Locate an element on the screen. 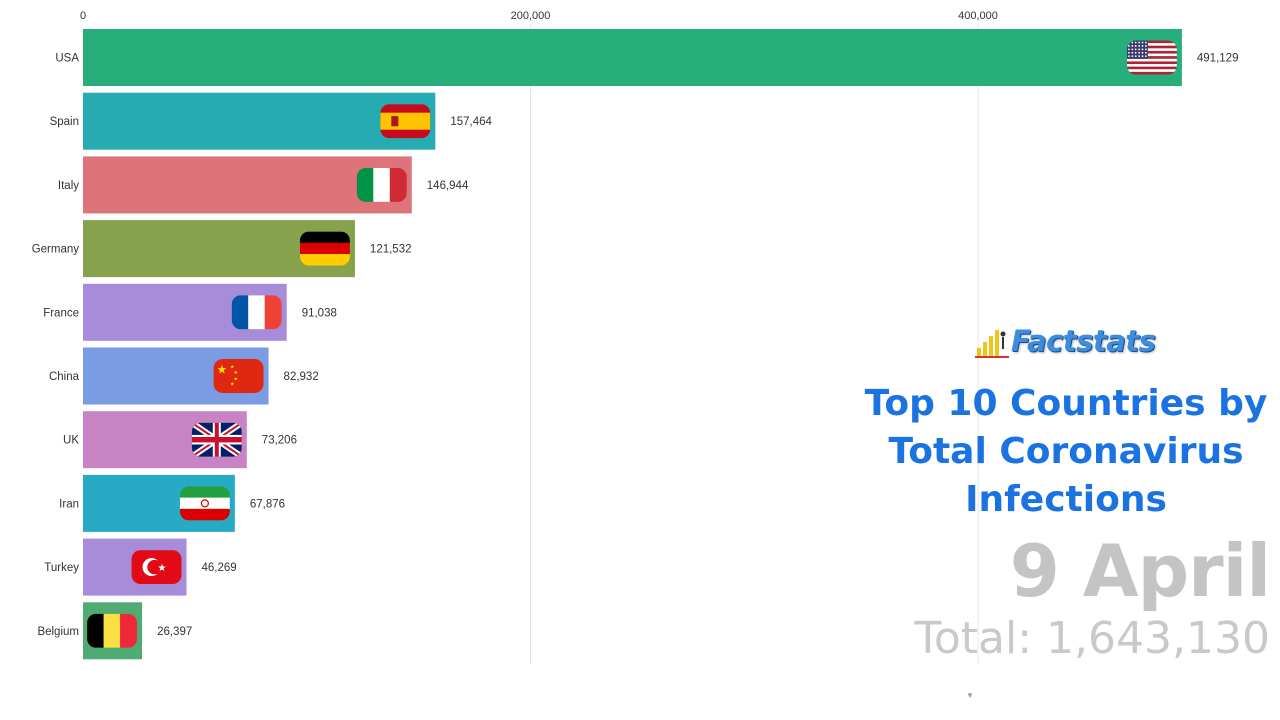 This screenshot has width=1280, height=720. category-label: Spain is located at coordinates (64, 122).